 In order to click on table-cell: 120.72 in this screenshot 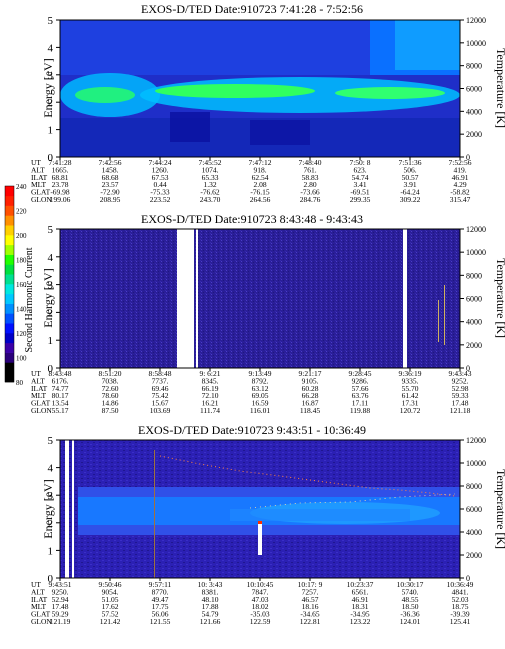, I will do `click(410, 410)`.